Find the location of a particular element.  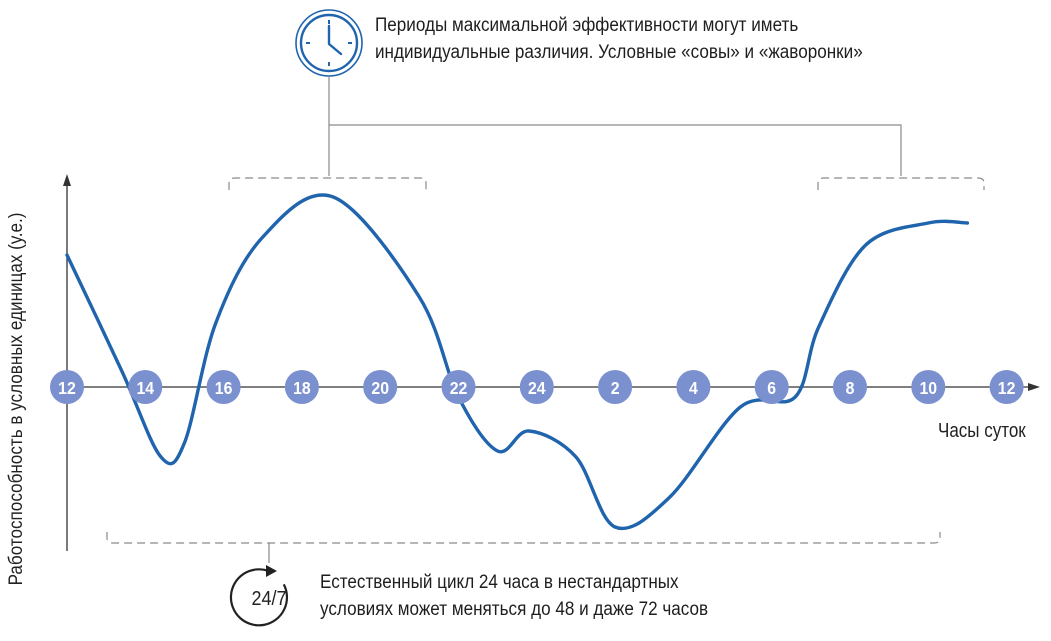

hour-tick-label: 16 is located at coordinates (224, 388).